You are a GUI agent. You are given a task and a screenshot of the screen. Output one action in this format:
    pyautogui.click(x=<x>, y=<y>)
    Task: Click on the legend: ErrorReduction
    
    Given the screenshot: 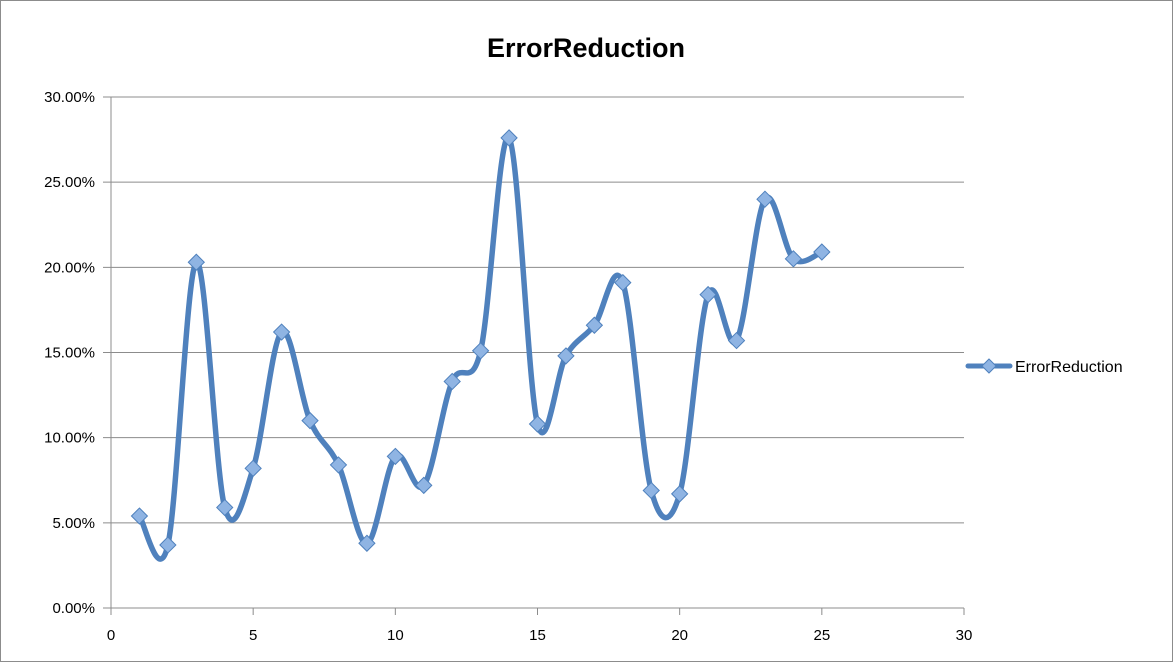 What is the action you would take?
    pyautogui.click(x=1044, y=367)
    